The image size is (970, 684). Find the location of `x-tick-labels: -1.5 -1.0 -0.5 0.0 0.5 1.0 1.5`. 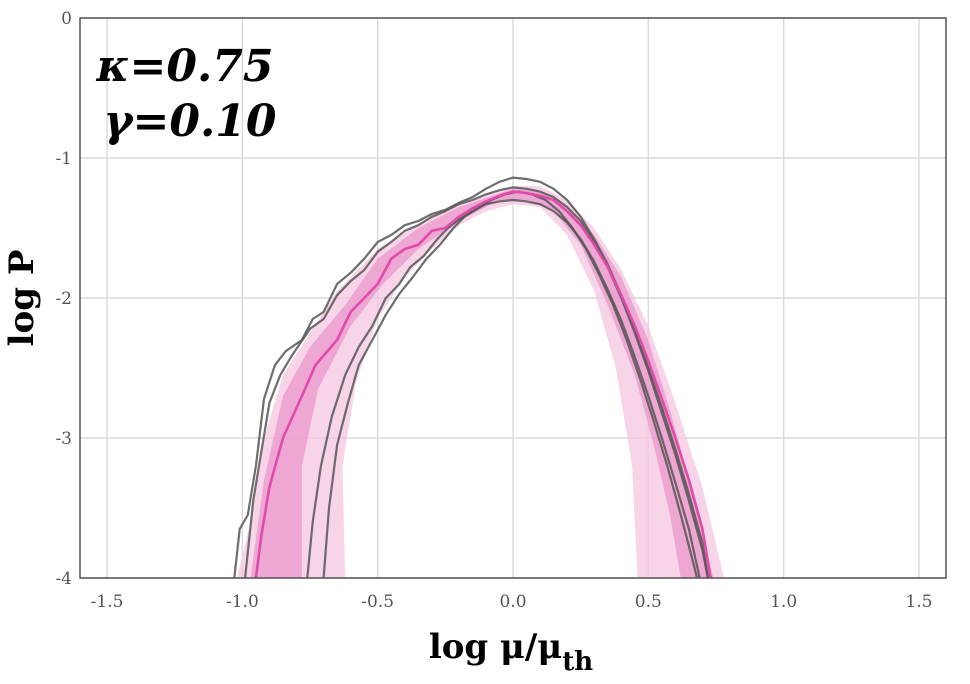

x-tick-labels: -1.5 -1.0 -0.5 0.0 0.5 1.0 1.5 is located at coordinates (512, 602).